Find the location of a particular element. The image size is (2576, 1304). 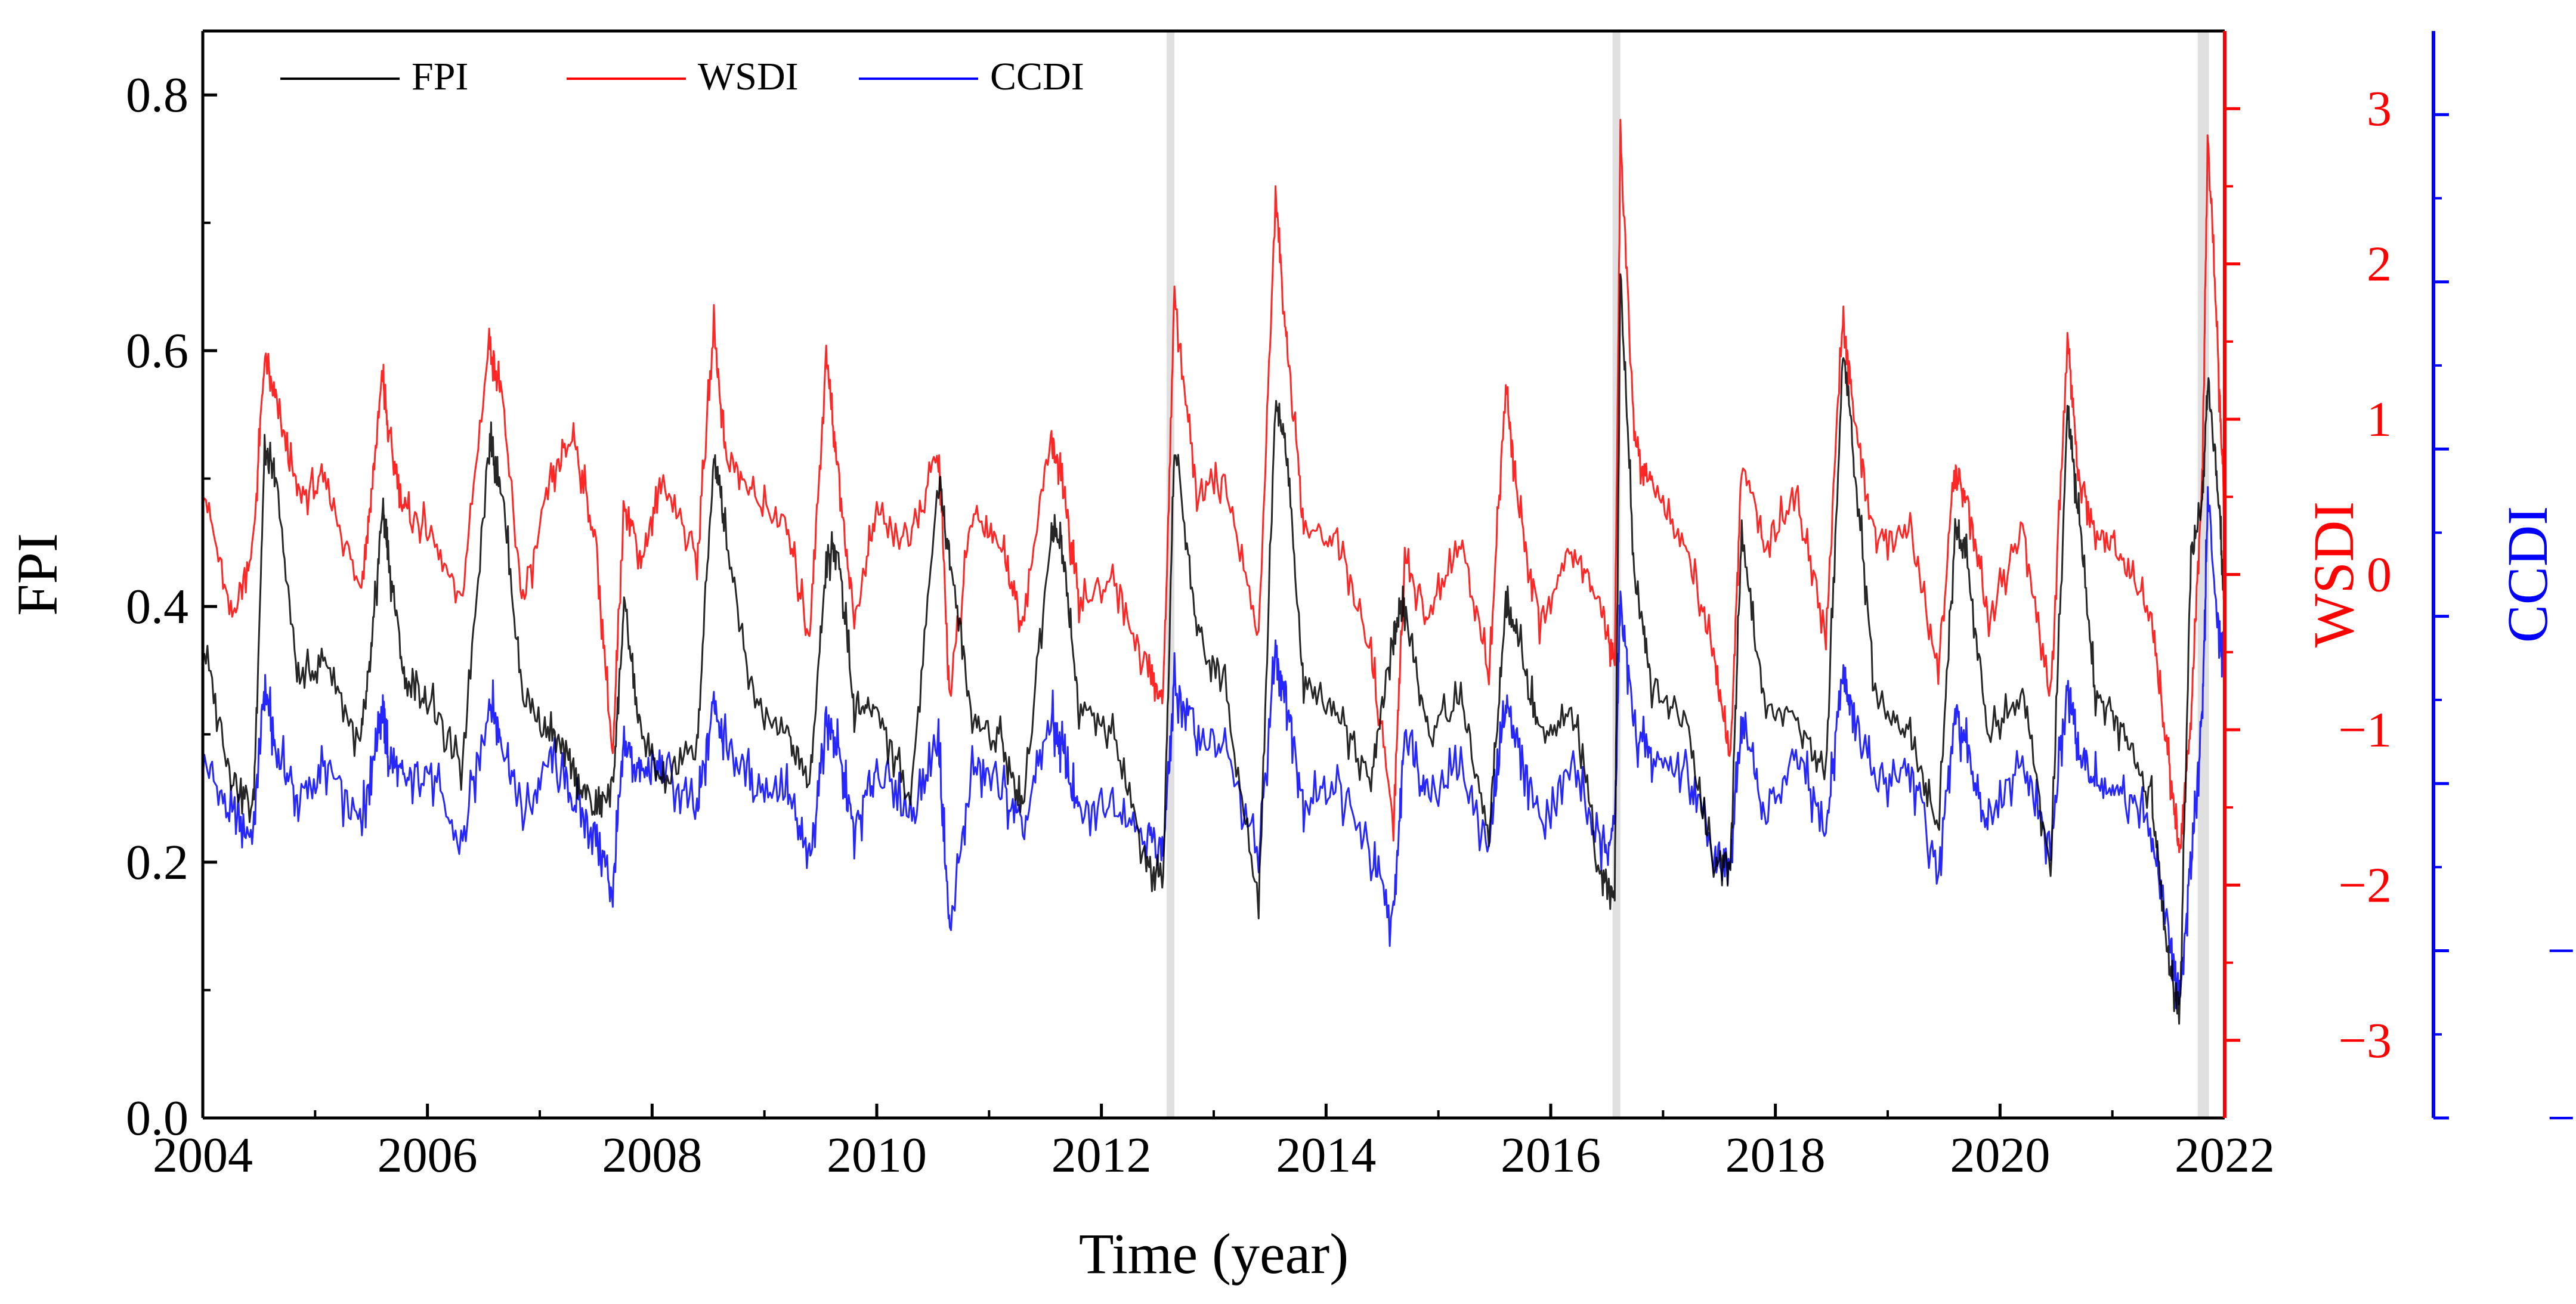

y-axis-title-wsdi: WSDI is located at coordinates (2333, 574).